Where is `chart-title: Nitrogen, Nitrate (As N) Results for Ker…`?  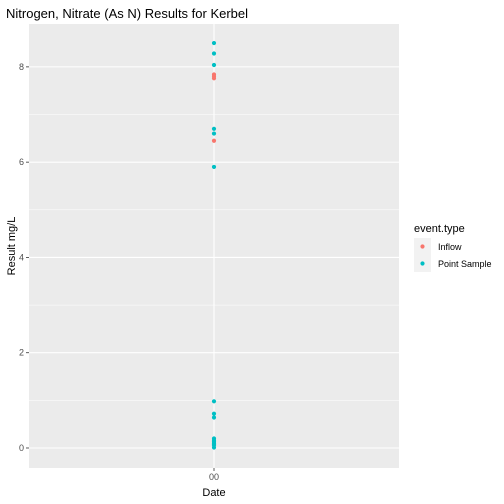 chart-title: Nitrogen, Nitrate (As N) Results for Ker… is located at coordinates (127, 13).